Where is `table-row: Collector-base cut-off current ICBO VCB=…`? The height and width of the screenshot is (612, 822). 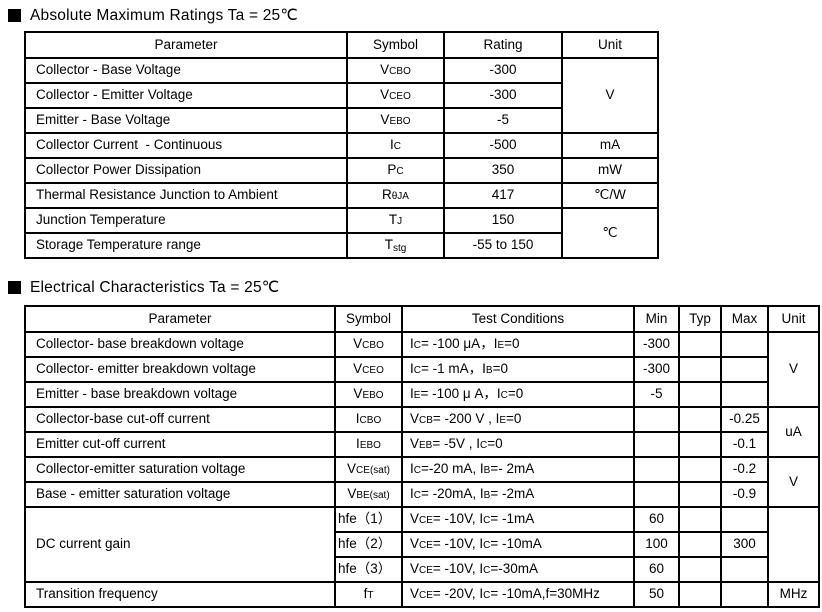 table-row: Collector-base cut-off current ICBO VCB=… is located at coordinates (422, 432).